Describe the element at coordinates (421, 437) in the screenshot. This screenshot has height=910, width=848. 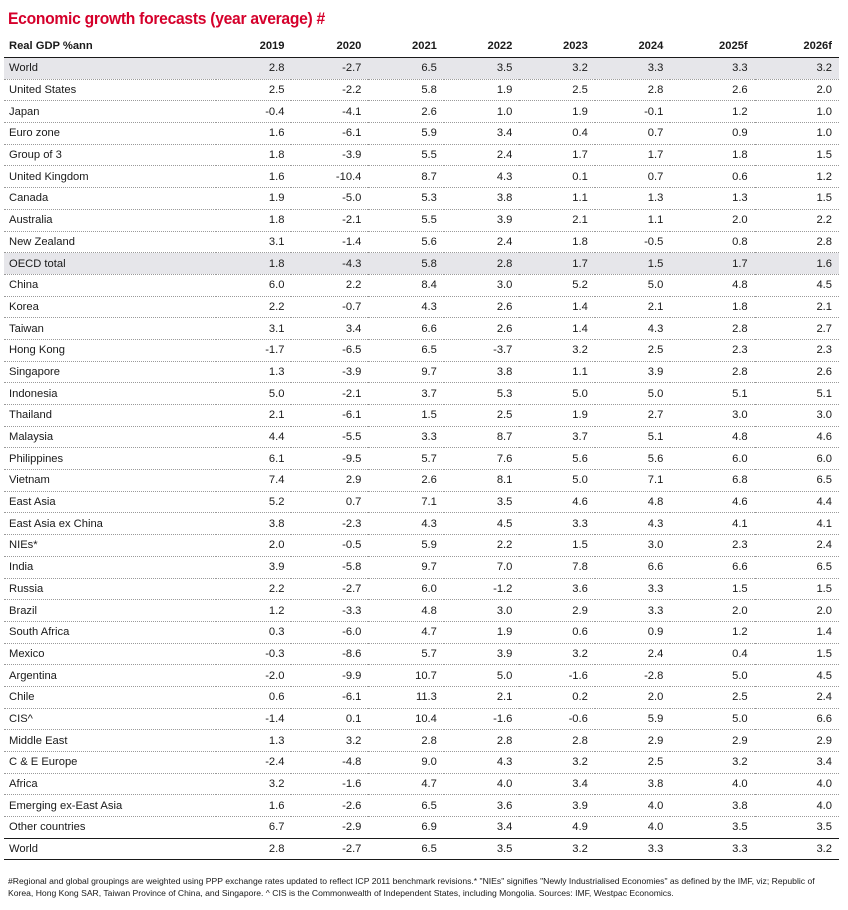
I see `table-row: Malaysia 4.4 -5.5 3.3 8.7 3.7 5.1 4.8 4.6` at that location.